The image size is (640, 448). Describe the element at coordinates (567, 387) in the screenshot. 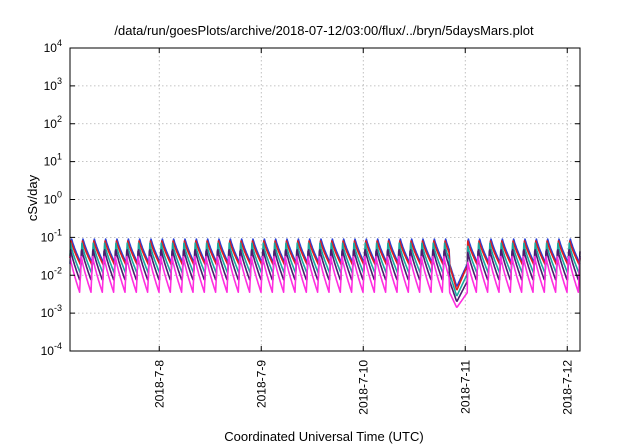

I see `x-tick-label: 2018-7-12` at that location.